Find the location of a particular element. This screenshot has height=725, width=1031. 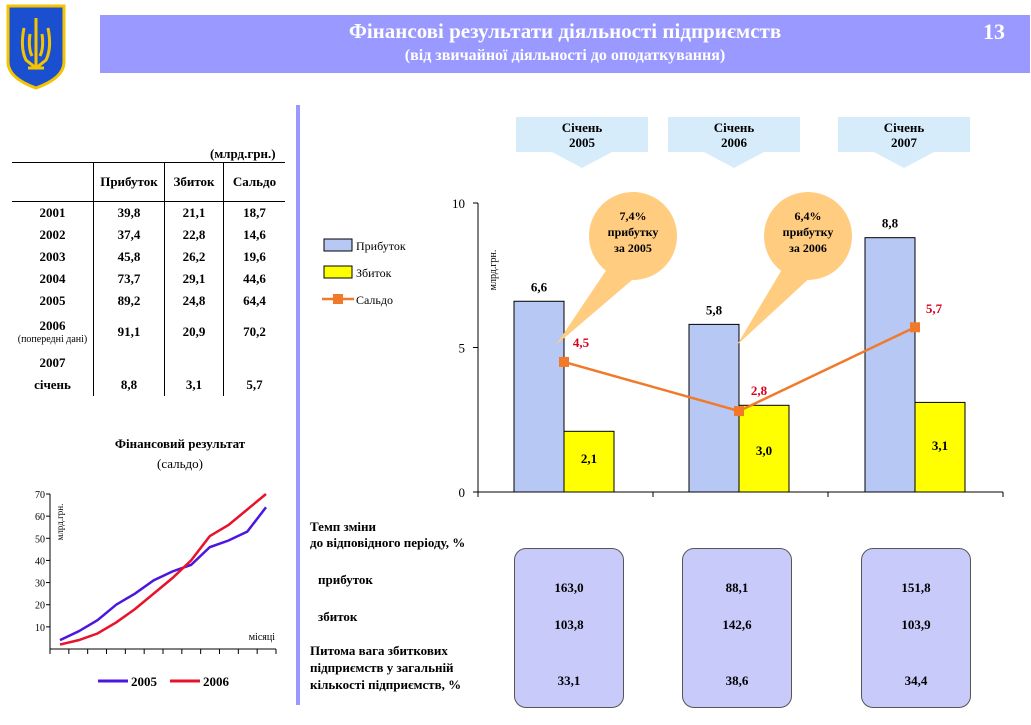

mini-chart-subtitle: (сальдо) is located at coordinates (179, 463).